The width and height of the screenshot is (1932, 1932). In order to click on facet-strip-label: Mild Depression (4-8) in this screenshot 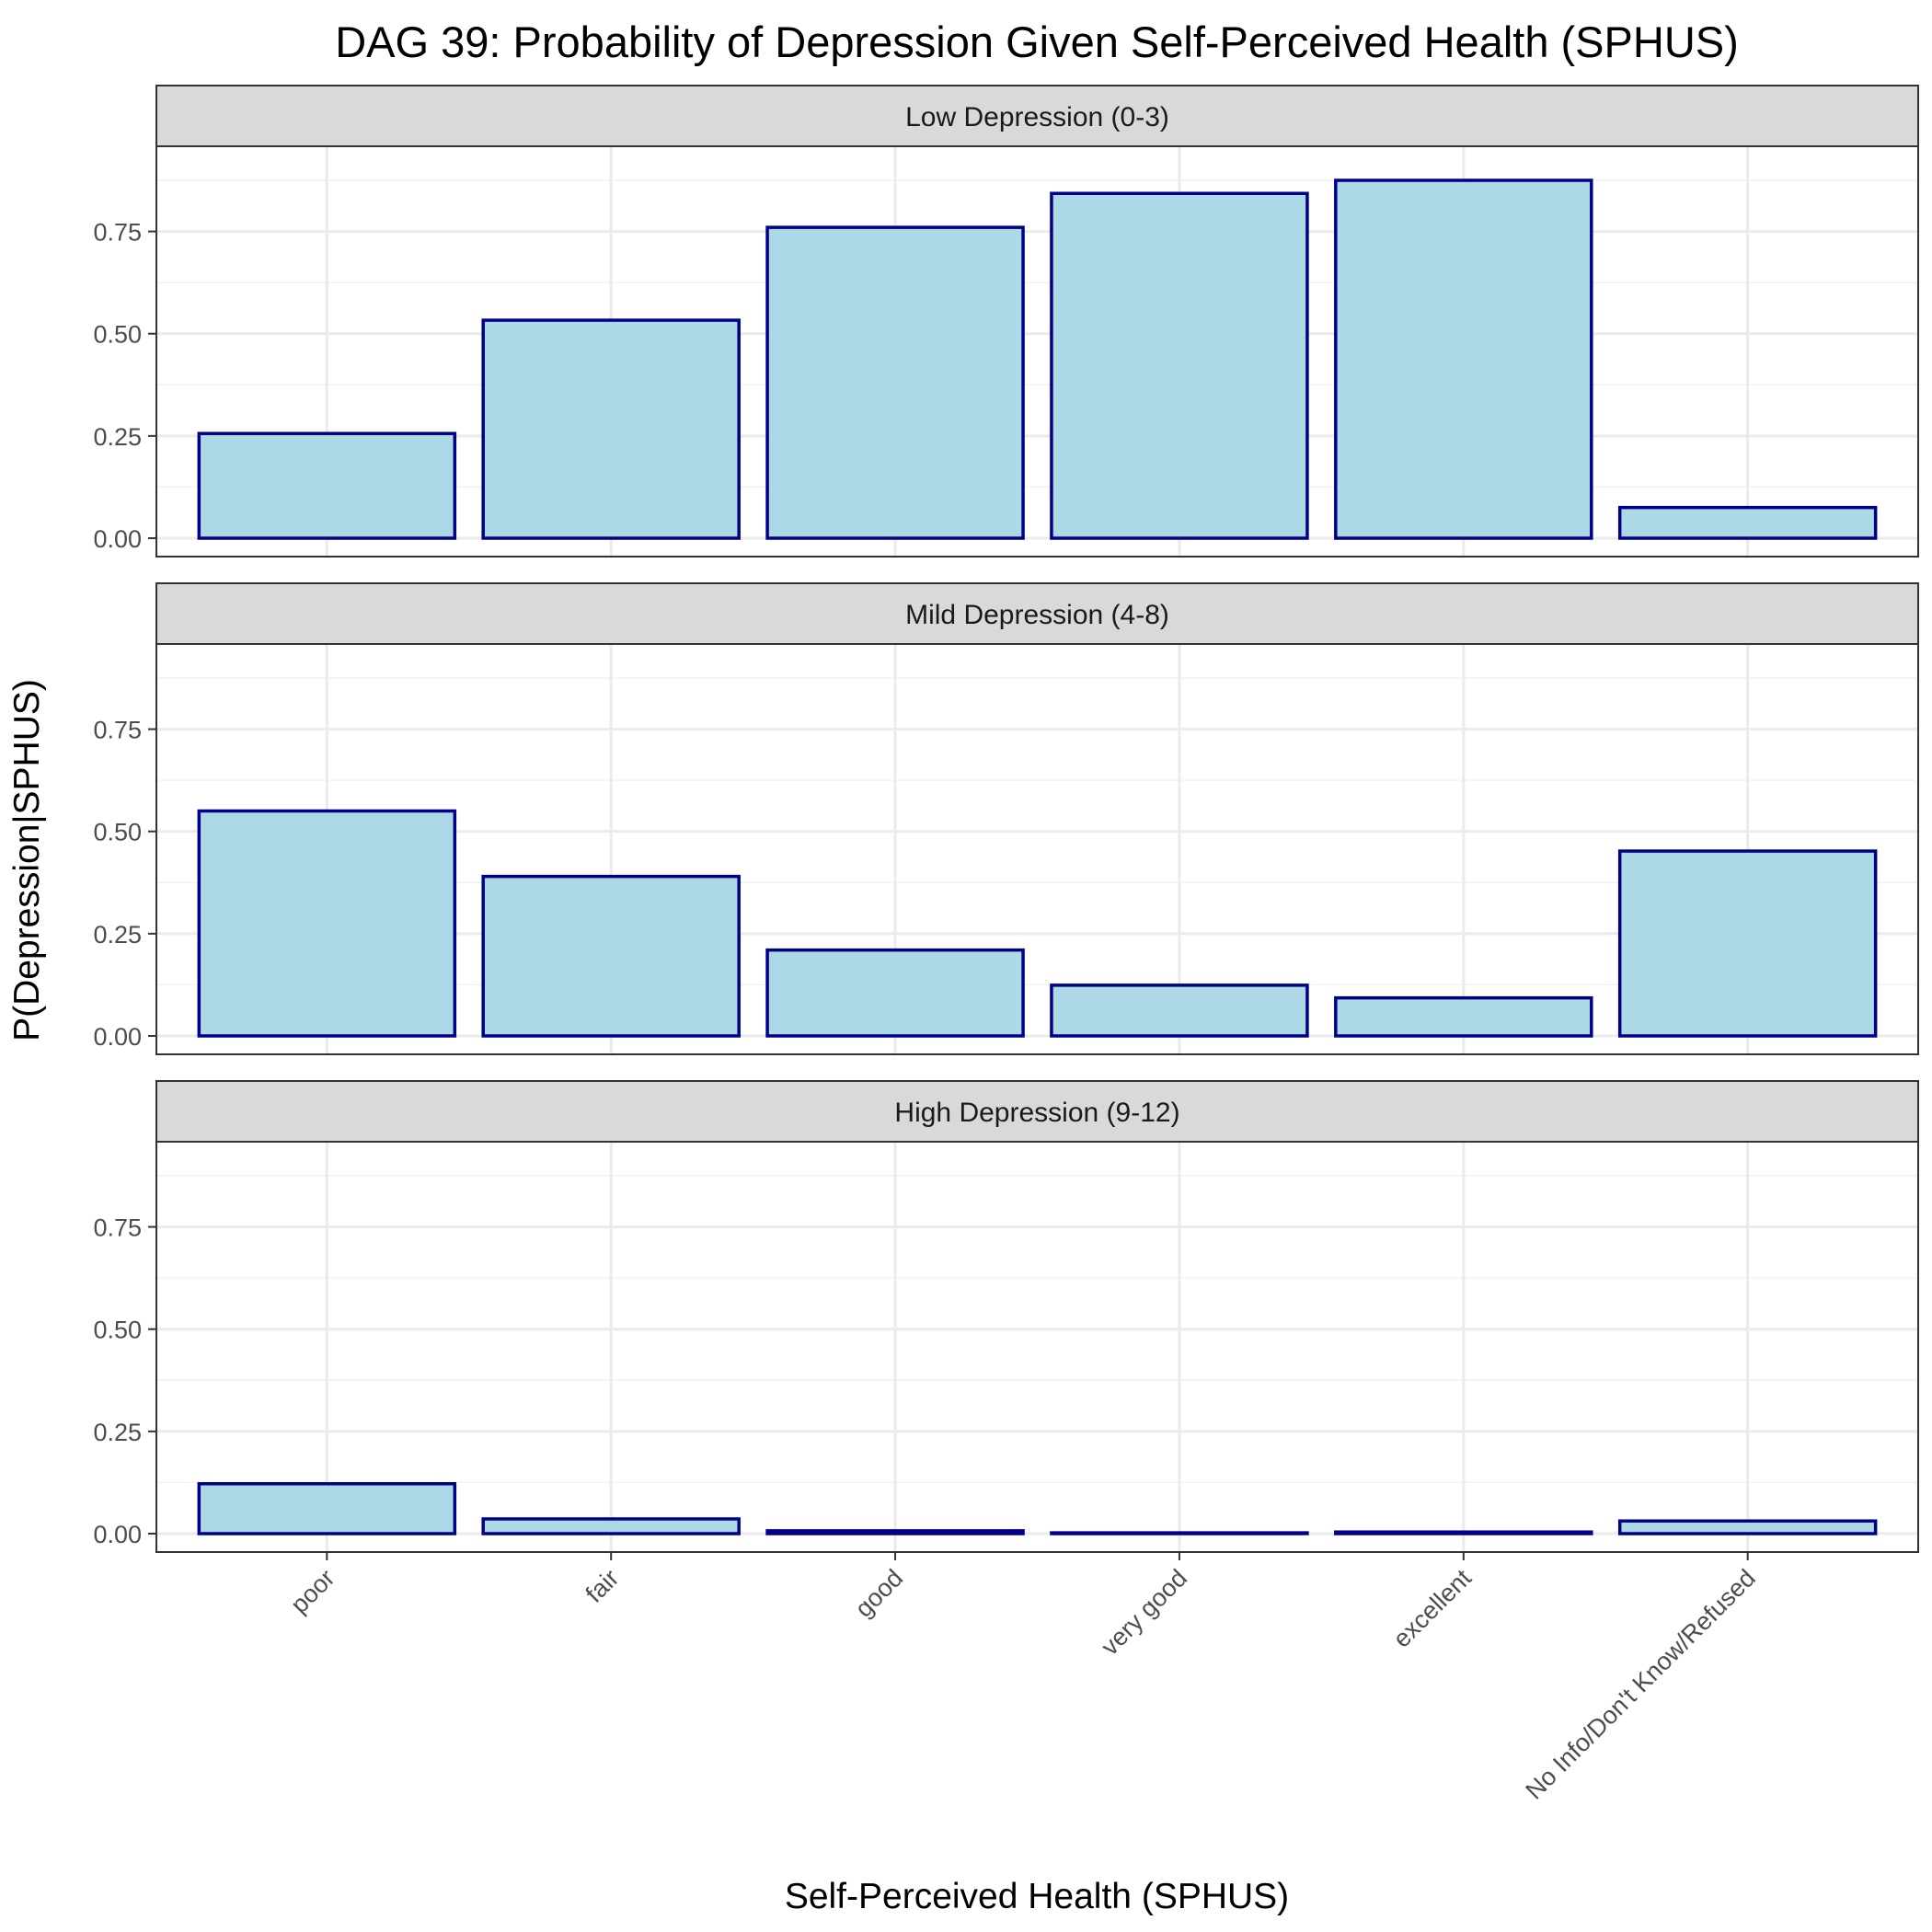, I will do `click(1037, 615)`.